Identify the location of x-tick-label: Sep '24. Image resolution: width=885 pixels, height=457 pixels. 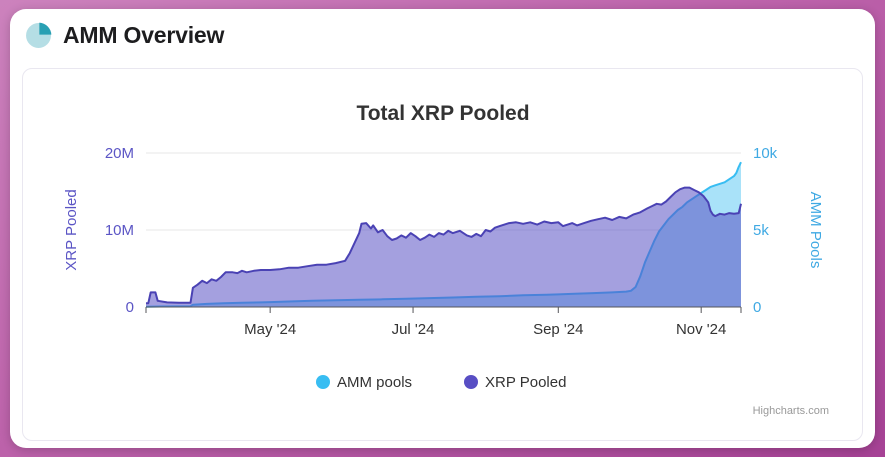
(558, 329).